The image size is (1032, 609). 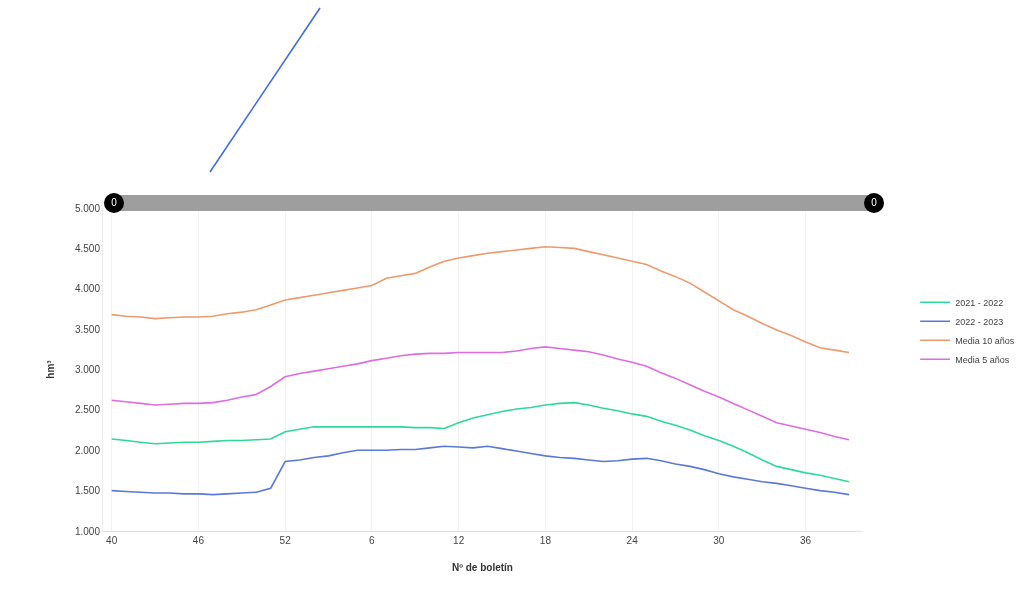 What do you see at coordinates (372, 540) in the screenshot?
I see `x-tick-label: 6` at bounding box center [372, 540].